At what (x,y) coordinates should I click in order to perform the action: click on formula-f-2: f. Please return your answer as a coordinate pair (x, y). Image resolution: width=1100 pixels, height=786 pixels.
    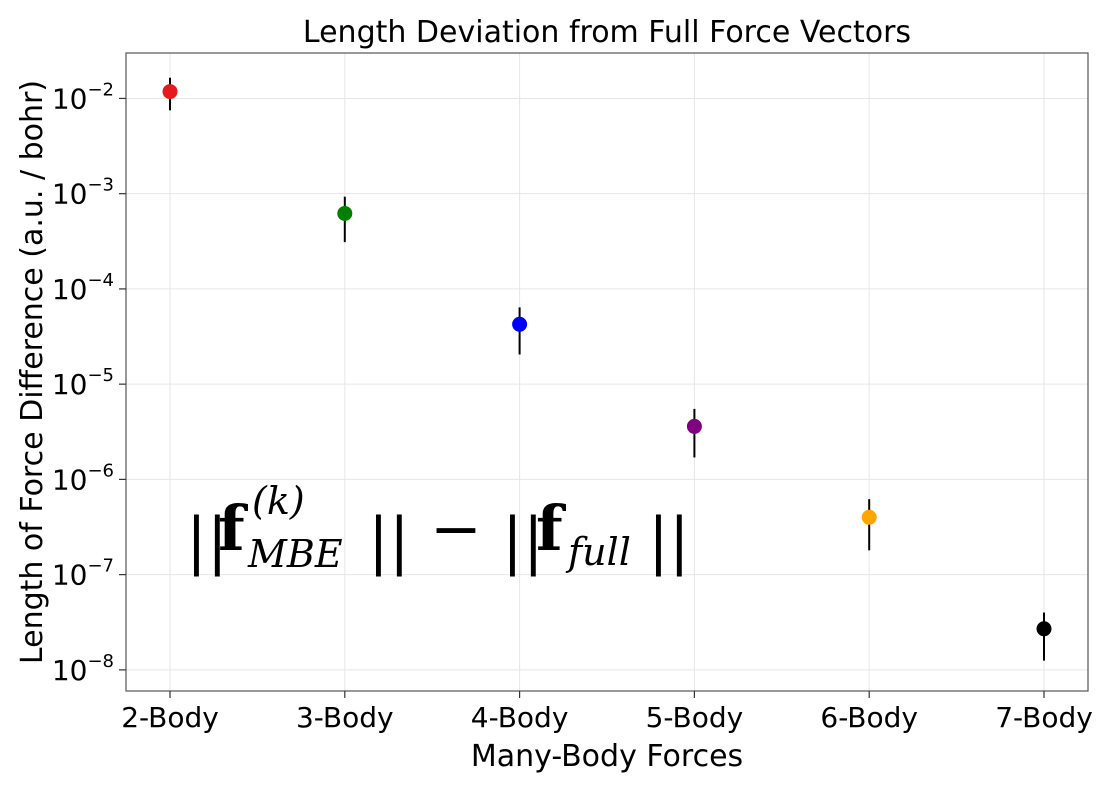
    Looking at the image, I should click on (551, 528).